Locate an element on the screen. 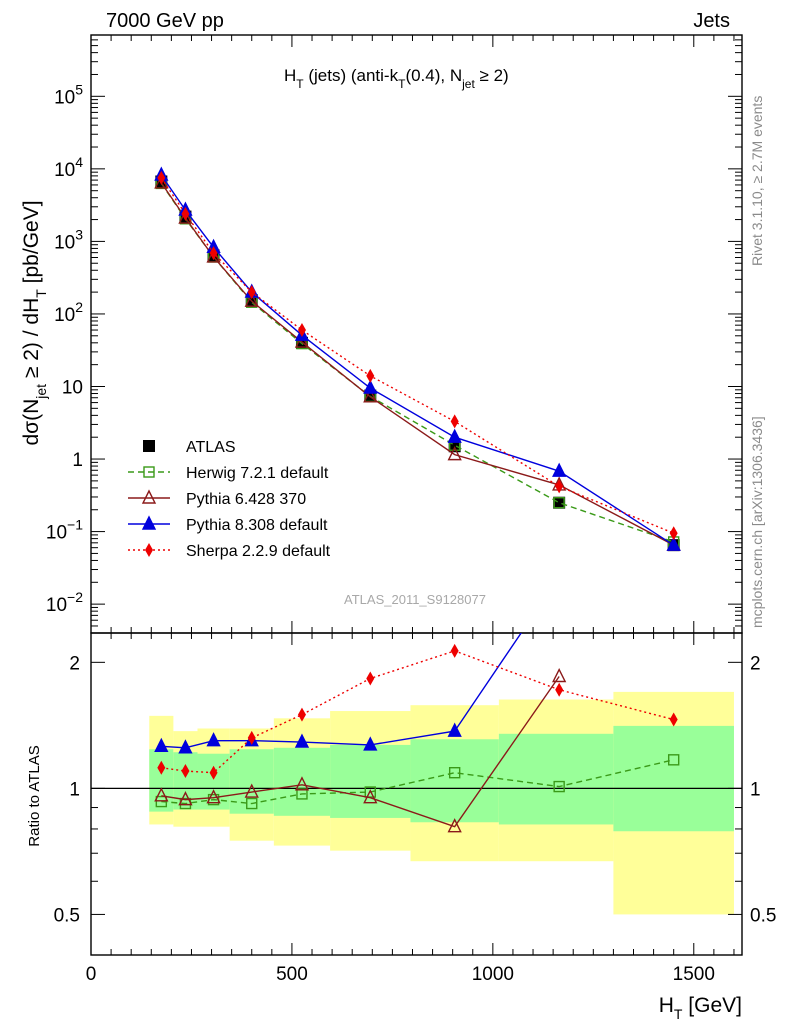 This screenshot has height=1024, width=786. ratio-y-tick-label-right: 2 is located at coordinates (755, 663).